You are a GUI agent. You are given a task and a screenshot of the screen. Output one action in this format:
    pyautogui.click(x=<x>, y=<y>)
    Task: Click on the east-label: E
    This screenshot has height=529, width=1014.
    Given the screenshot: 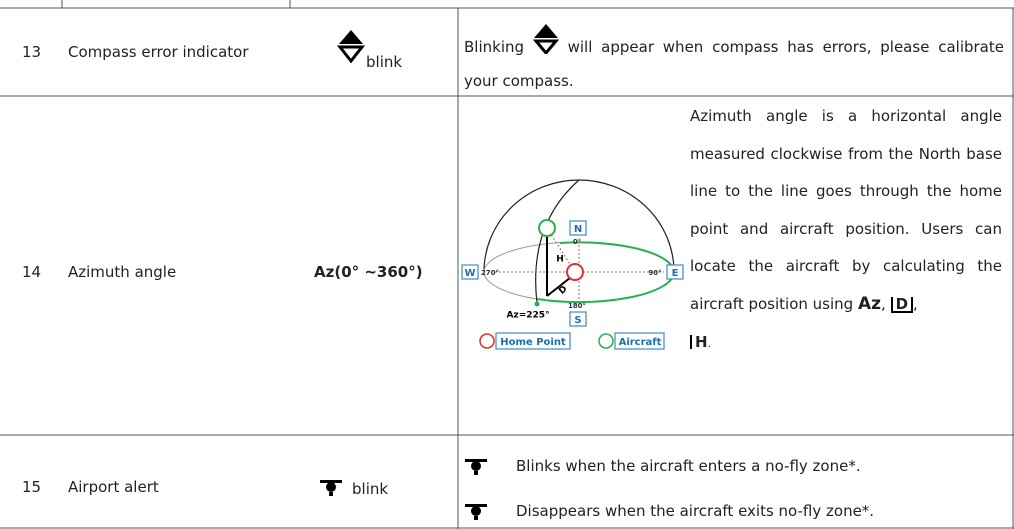 What is the action you would take?
    pyautogui.click(x=675, y=273)
    